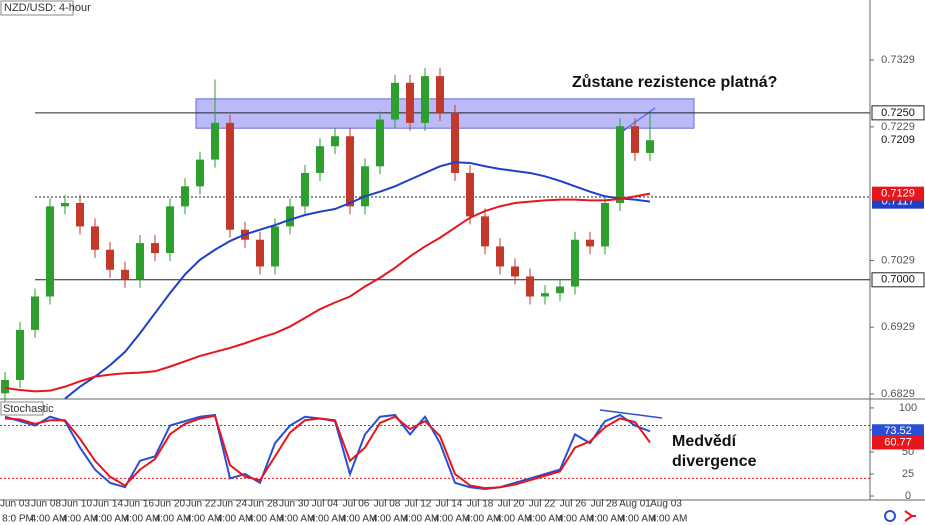 Image resolution: width=925 pixels, height=525 pixels. What do you see at coordinates (28, 409) in the screenshot?
I see `panel-title: Stochastic` at bounding box center [28, 409].